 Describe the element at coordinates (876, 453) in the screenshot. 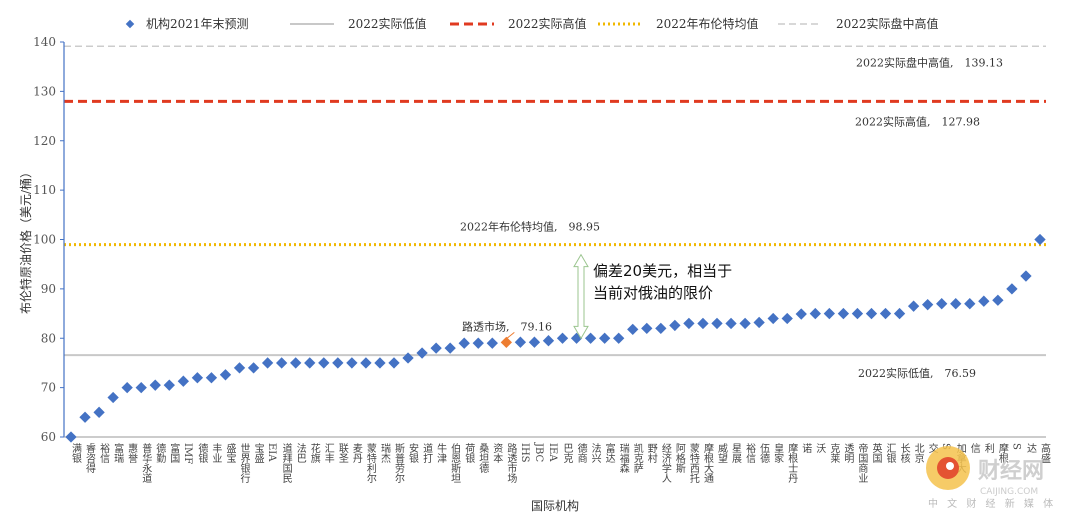

I see `x-tick-label: 英国` at that location.